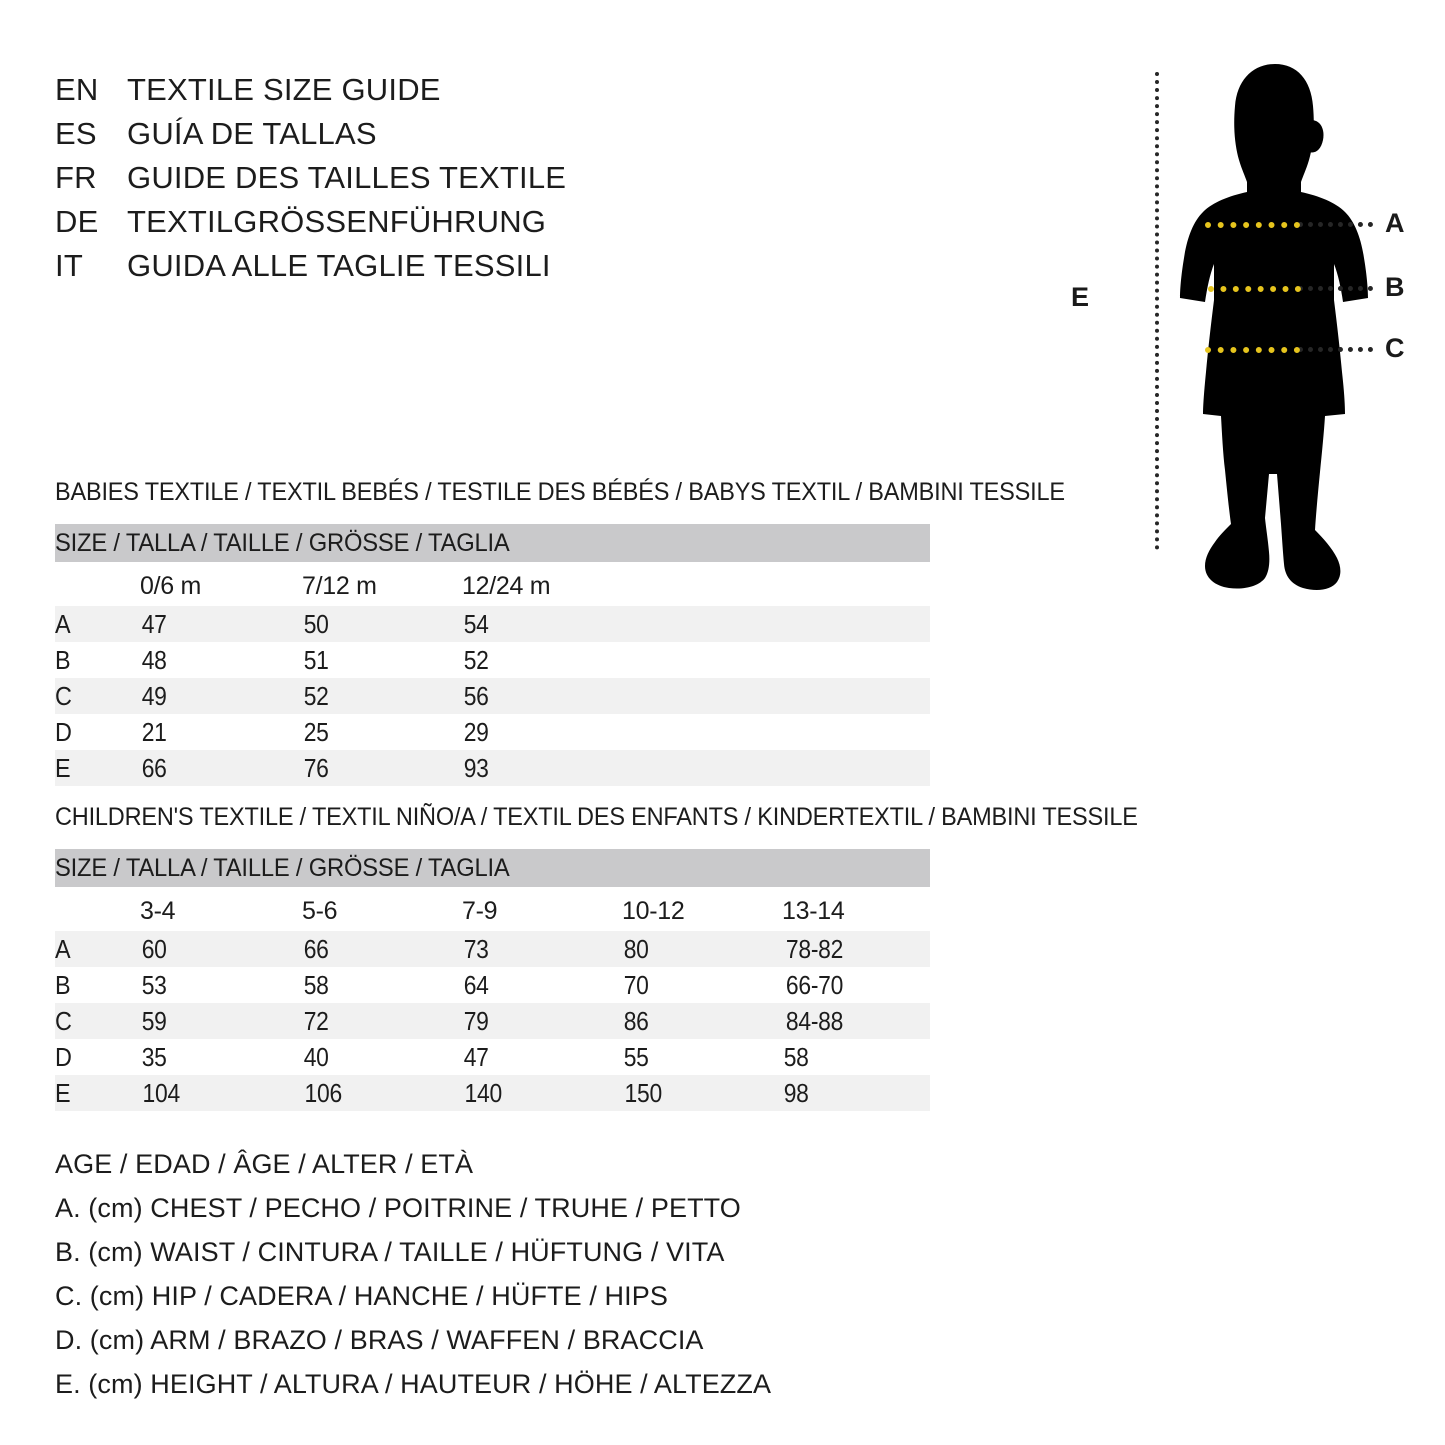  What do you see at coordinates (77, 221) in the screenshot?
I see `lang-code-de: DE` at bounding box center [77, 221].